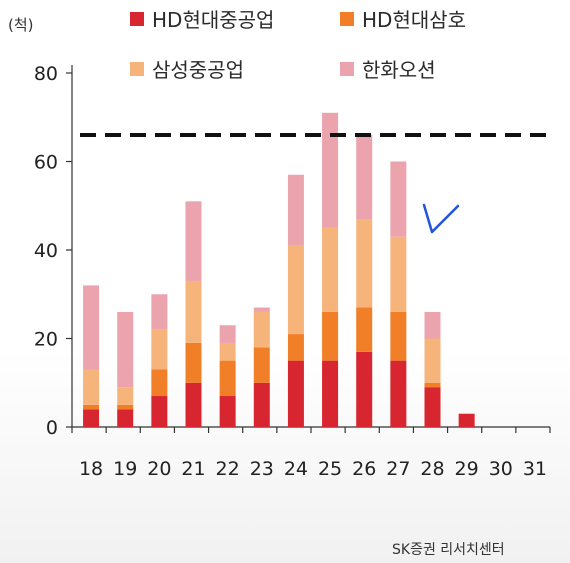  Describe the element at coordinates (448, 550) in the screenshot. I see `source-note: SK증권 리서치센터` at that location.